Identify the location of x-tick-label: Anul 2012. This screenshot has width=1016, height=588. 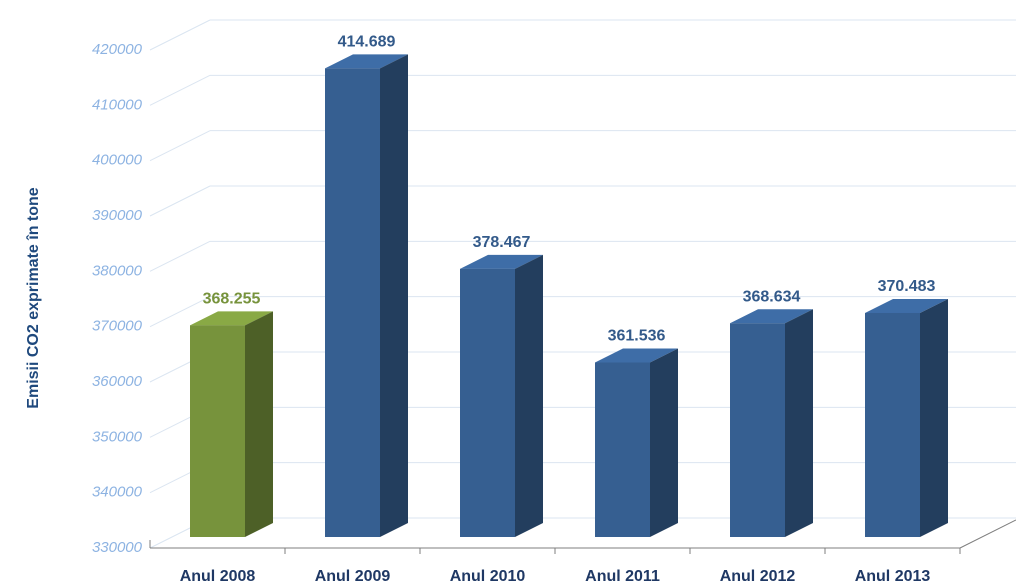
(758, 576).